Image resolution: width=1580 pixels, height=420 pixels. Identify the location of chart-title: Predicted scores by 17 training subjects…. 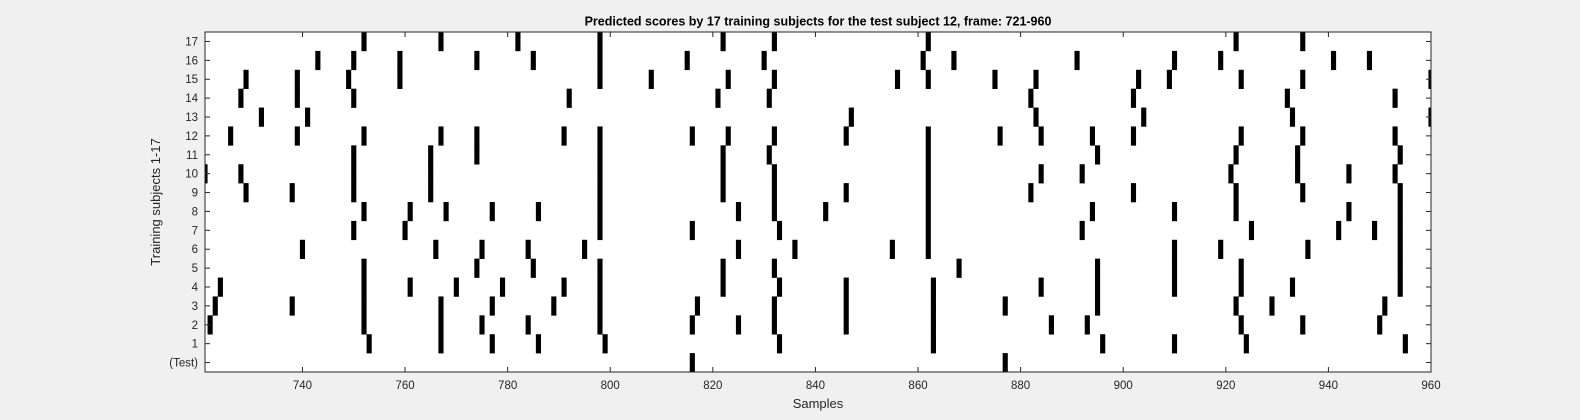
(818, 22).